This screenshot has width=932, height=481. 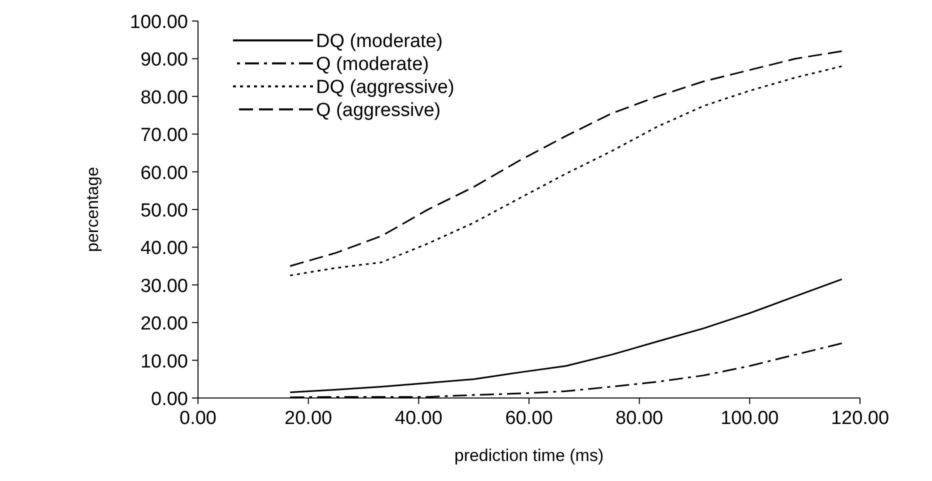 What do you see at coordinates (164, 324) in the screenshot?
I see `y-tick-label: 20.00` at bounding box center [164, 324].